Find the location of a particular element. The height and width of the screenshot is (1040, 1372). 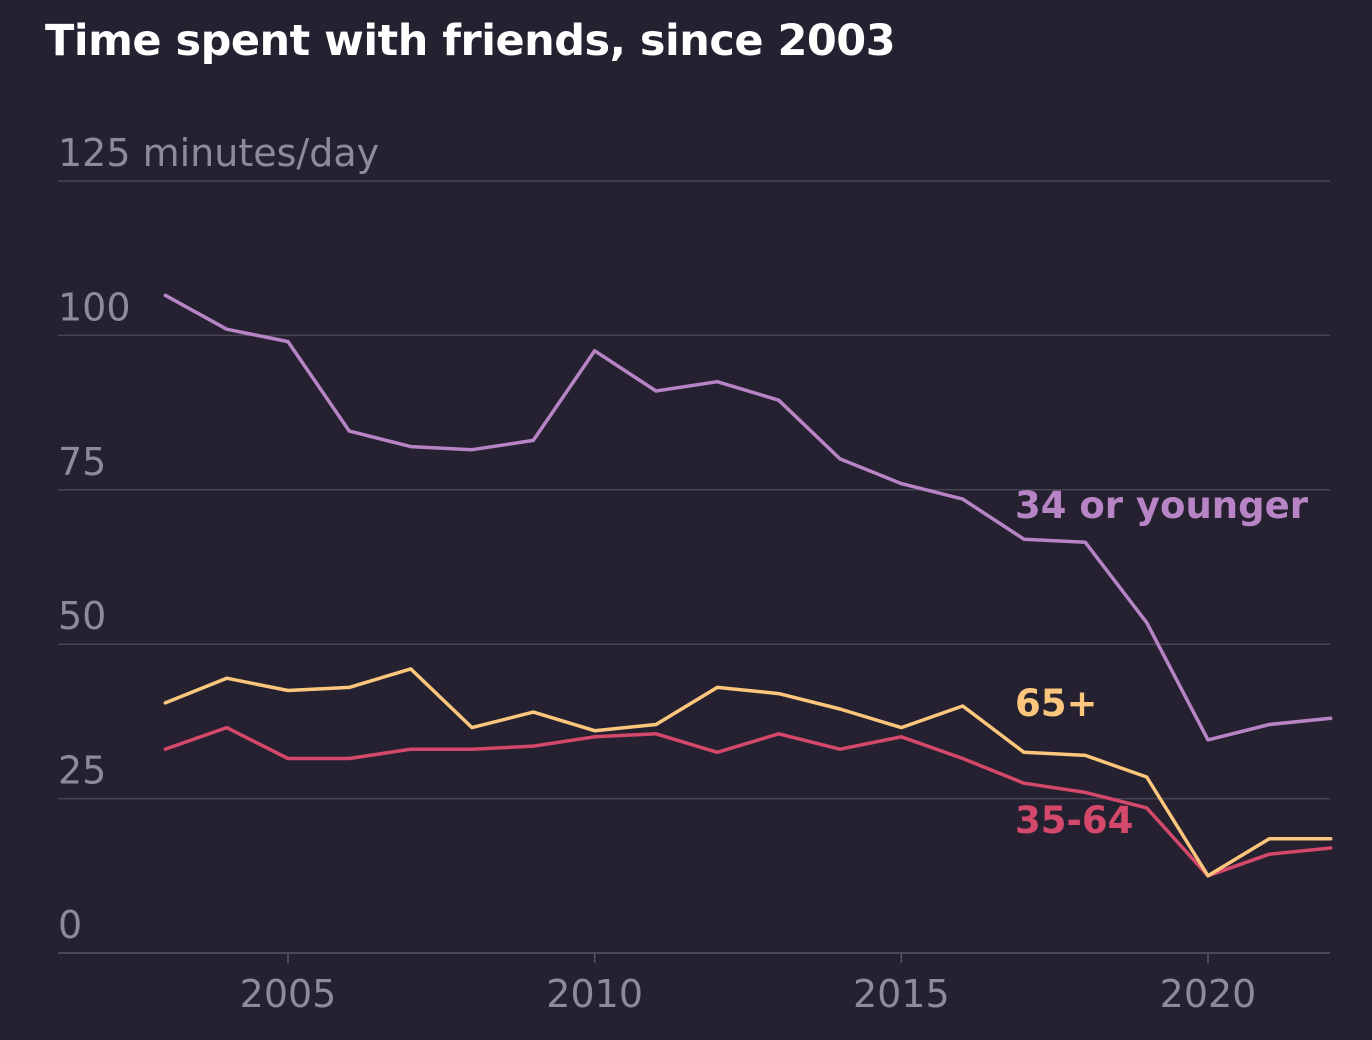

series-labels: 34 or younger 65+ 35-64 is located at coordinates (1162, 663).